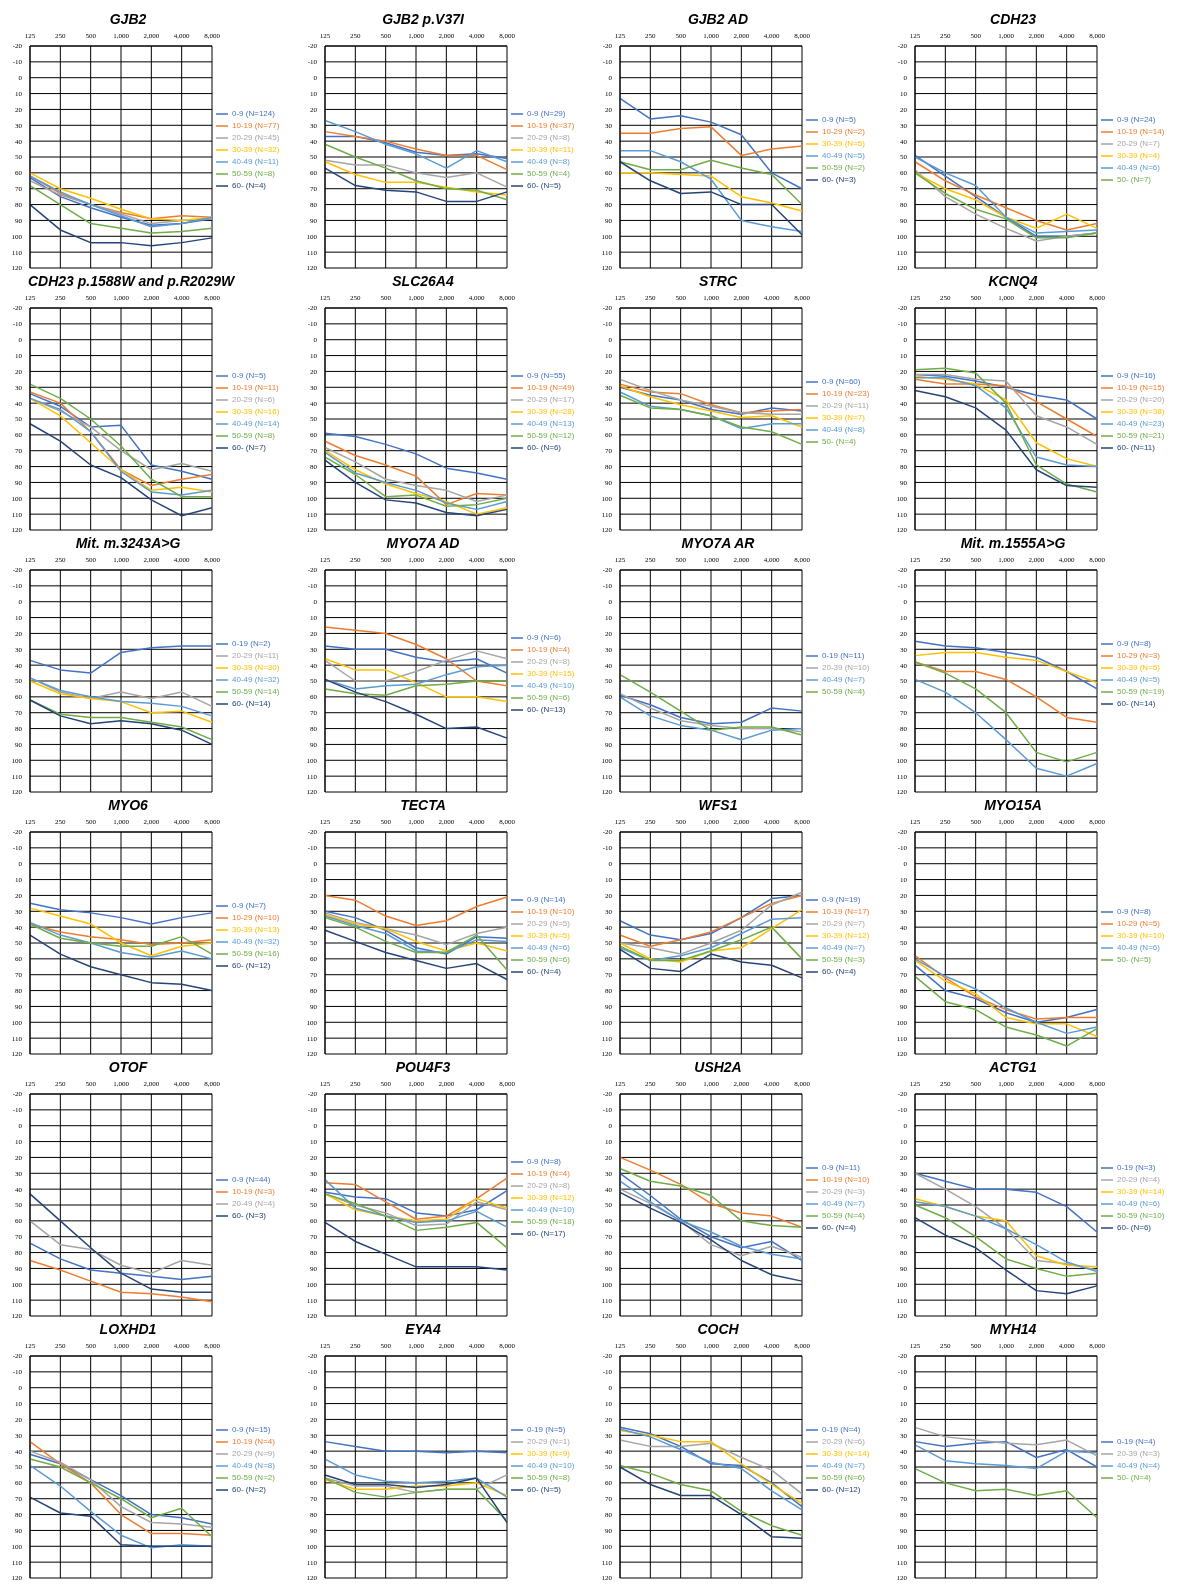 The height and width of the screenshot is (1584, 1187). Describe the element at coordinates (550, 150) in the screenshot. I see `legend-label: 30-39 (N=11)` at that location.